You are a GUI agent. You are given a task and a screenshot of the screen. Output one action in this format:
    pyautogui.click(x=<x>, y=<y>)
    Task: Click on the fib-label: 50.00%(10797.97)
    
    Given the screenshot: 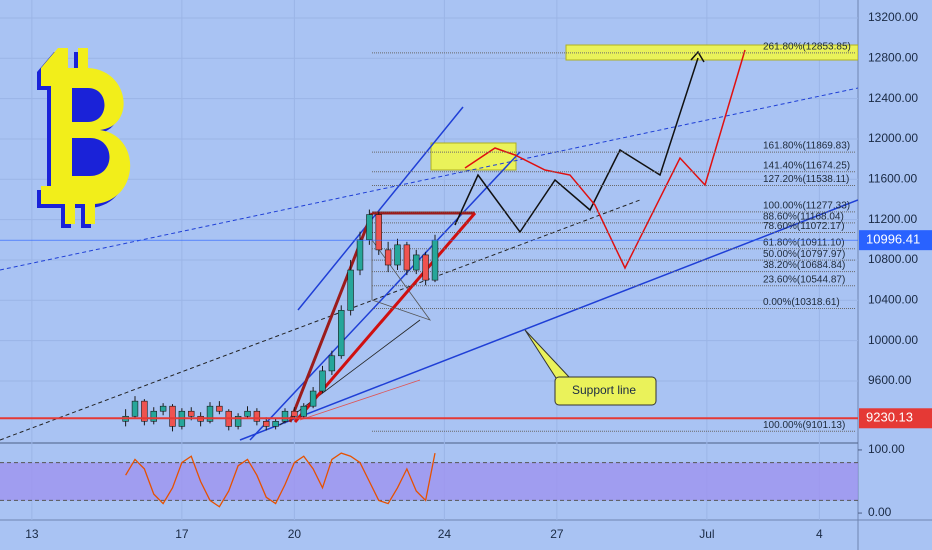 What is the action you would take?
    pyautogui.click(x=804, y=254)
    